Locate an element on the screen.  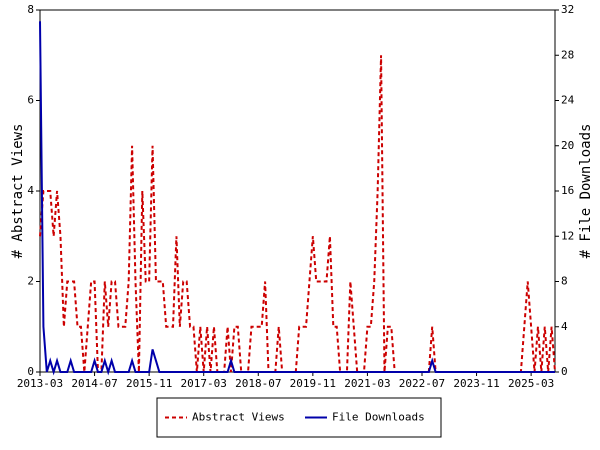
y2-tick-label: 32 is located at coordinates (567, 9).